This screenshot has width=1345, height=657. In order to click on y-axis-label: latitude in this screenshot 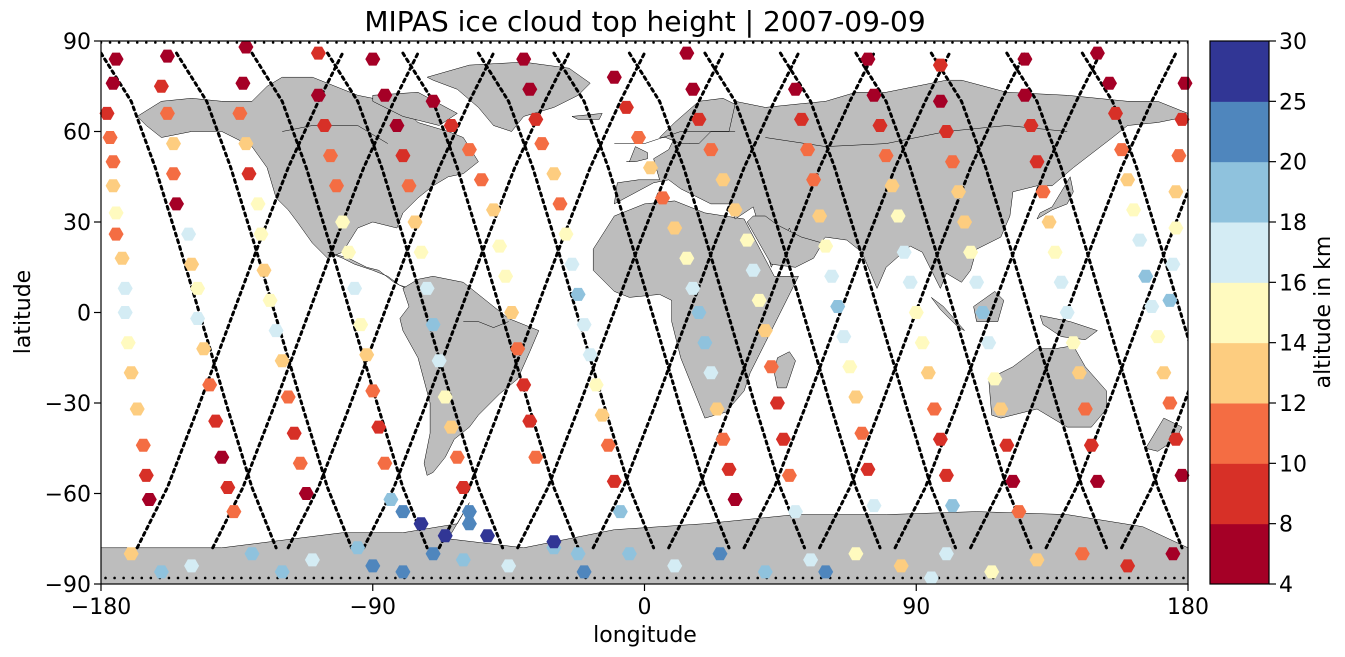, I will do `click(23, 312)`.